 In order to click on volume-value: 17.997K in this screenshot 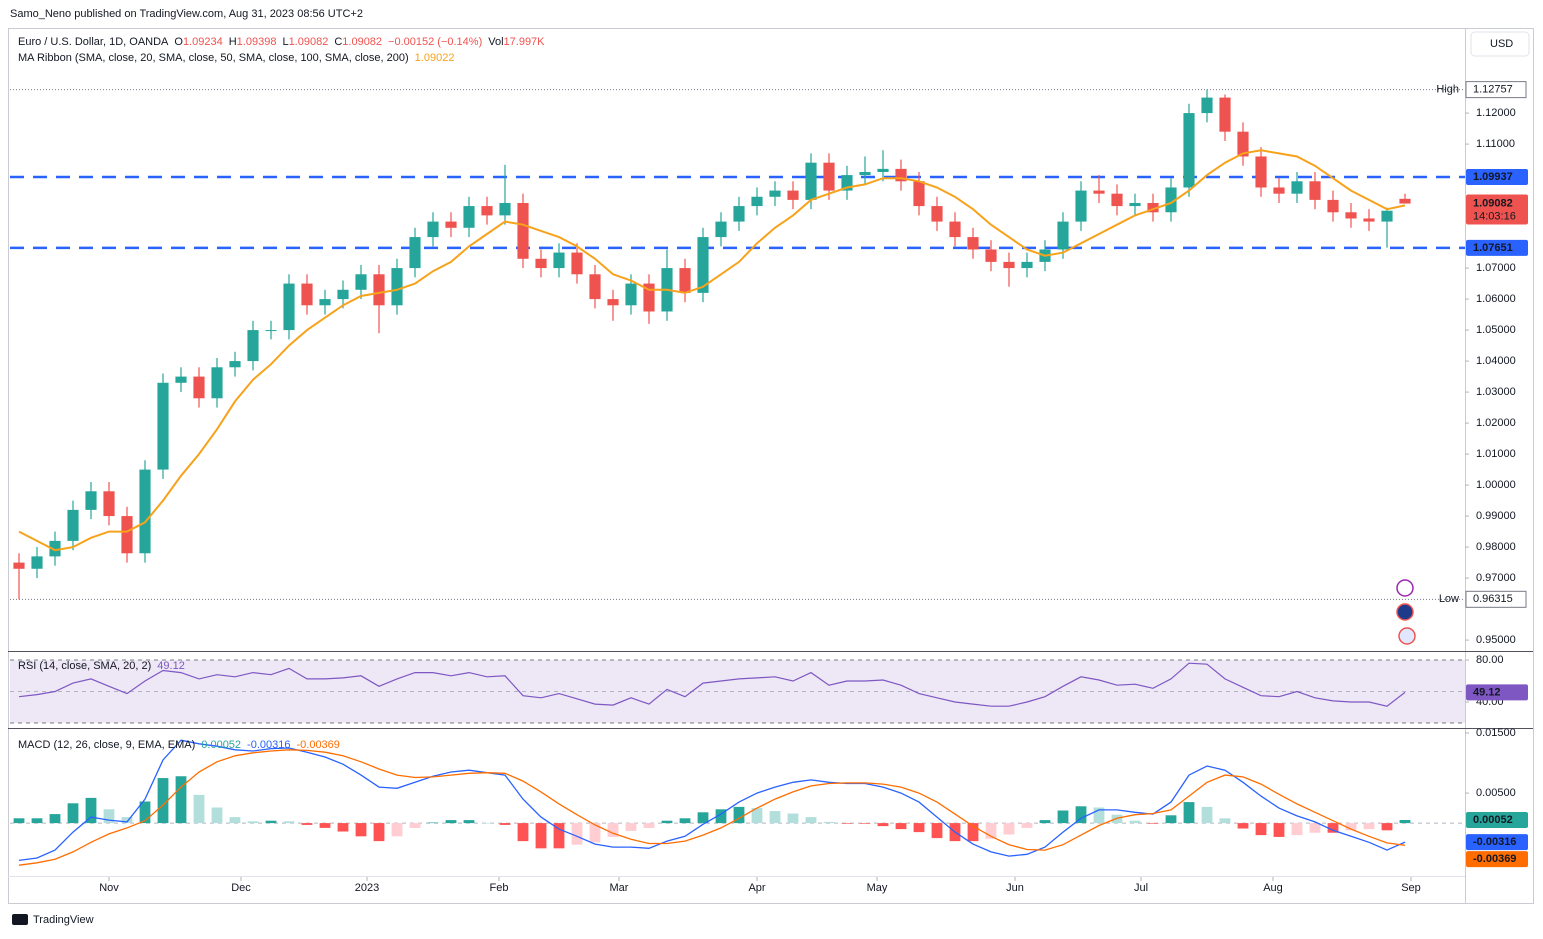, I will do `click(525, 42)`.